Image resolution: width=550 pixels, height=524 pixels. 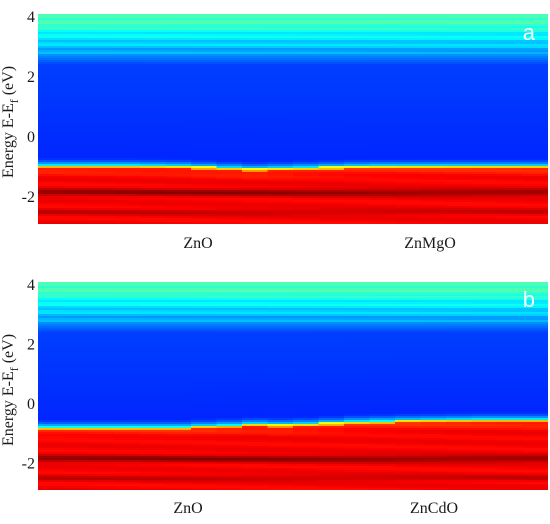 What do you see at coordinates (10, 122) in the screenshot?
I see `y-axis-label-a: Energy E-Ef (eV)` at bounding box center [10, 122].